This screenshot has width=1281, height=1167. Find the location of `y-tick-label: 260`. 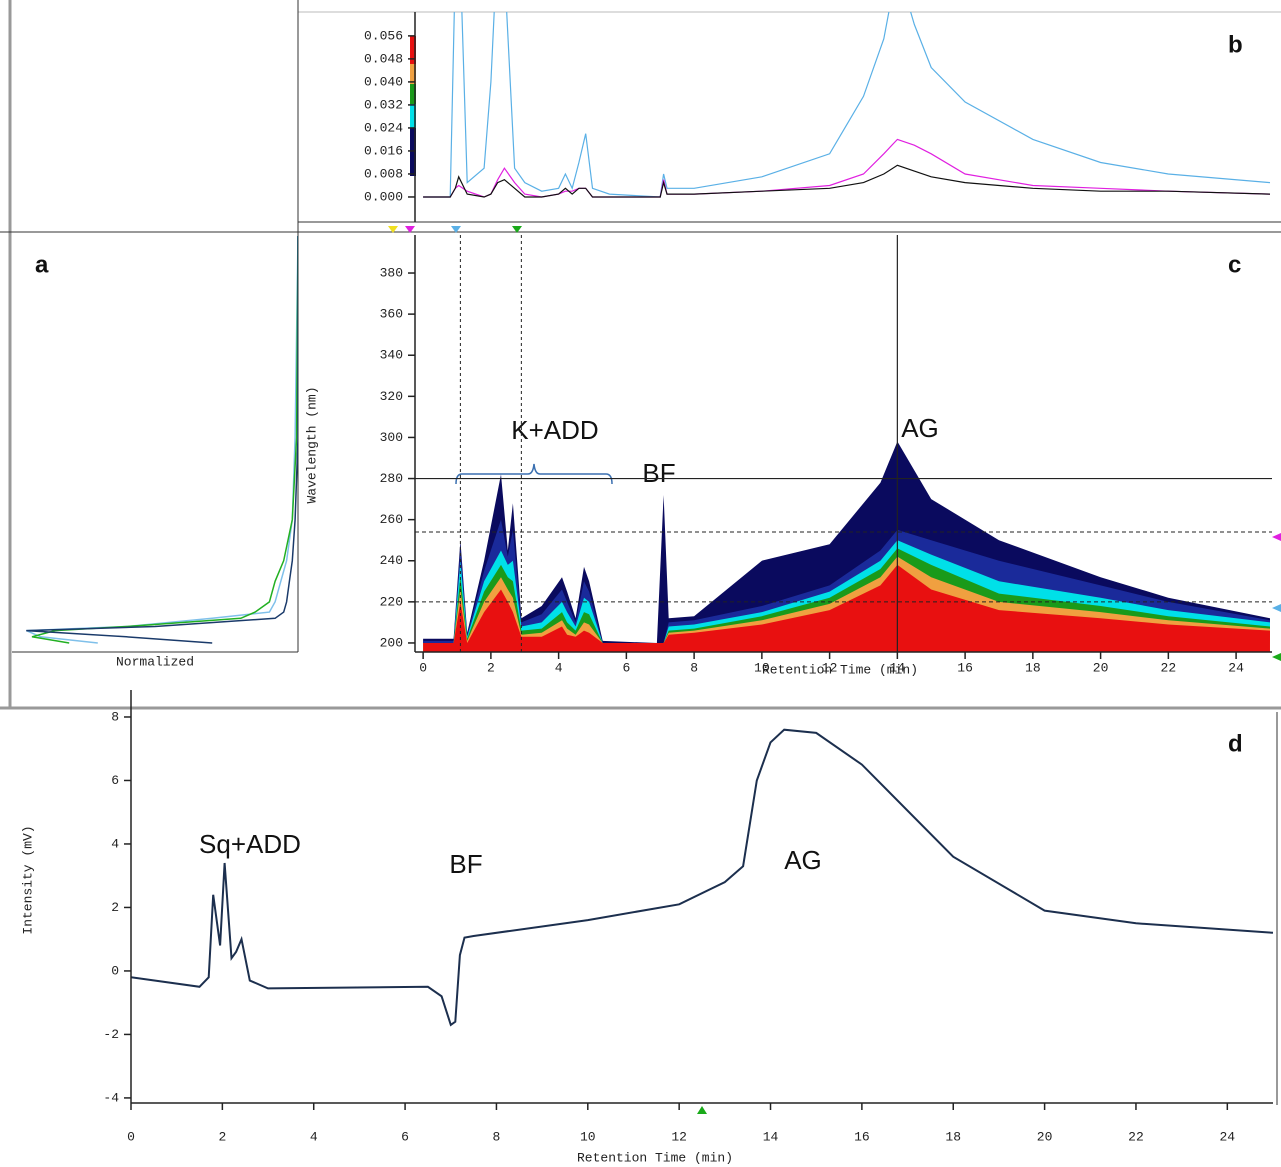

y-tick-label: 260 is located at coordinates (391, 519).